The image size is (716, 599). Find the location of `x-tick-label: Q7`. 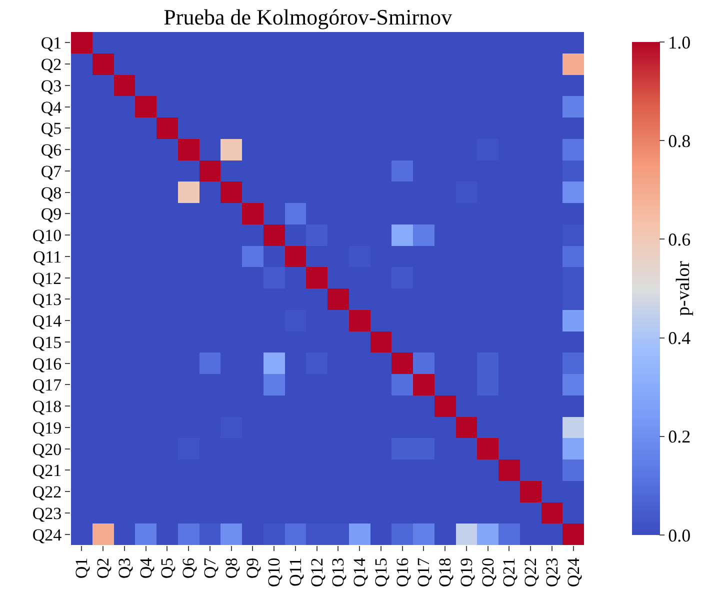

x-tick-label: Q7 is located at coordinates (210, 568).